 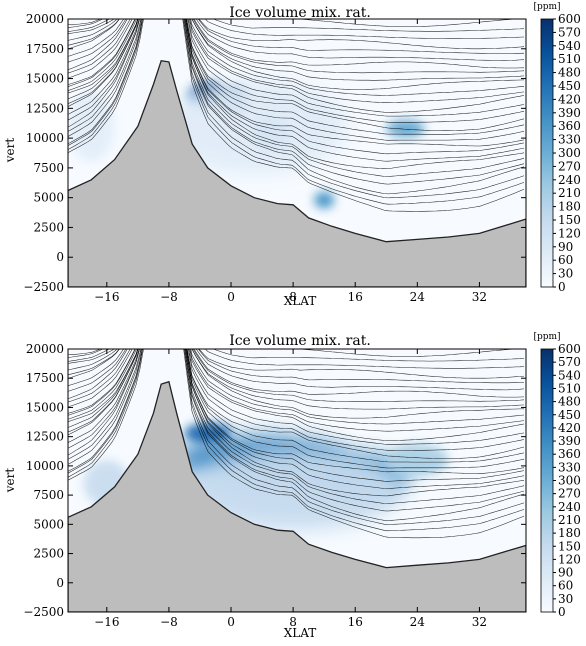 I want to click on y-tick-label: 2500, so click(x=48, y=227).